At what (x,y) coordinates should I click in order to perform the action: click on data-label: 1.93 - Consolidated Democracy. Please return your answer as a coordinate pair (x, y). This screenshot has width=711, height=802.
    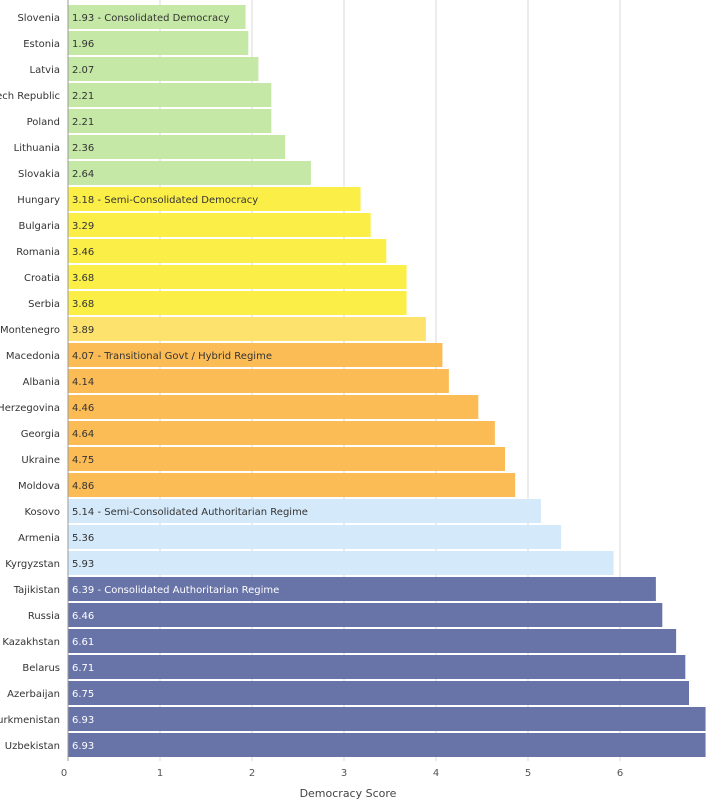
    Looking at the image, I should click on (151, 18).